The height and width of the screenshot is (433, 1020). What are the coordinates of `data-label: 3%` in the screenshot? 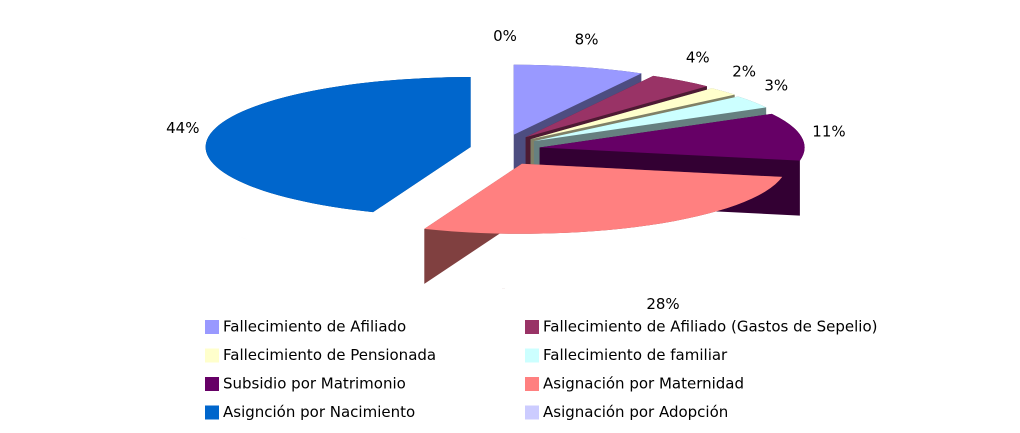 It's located at (776, 86).